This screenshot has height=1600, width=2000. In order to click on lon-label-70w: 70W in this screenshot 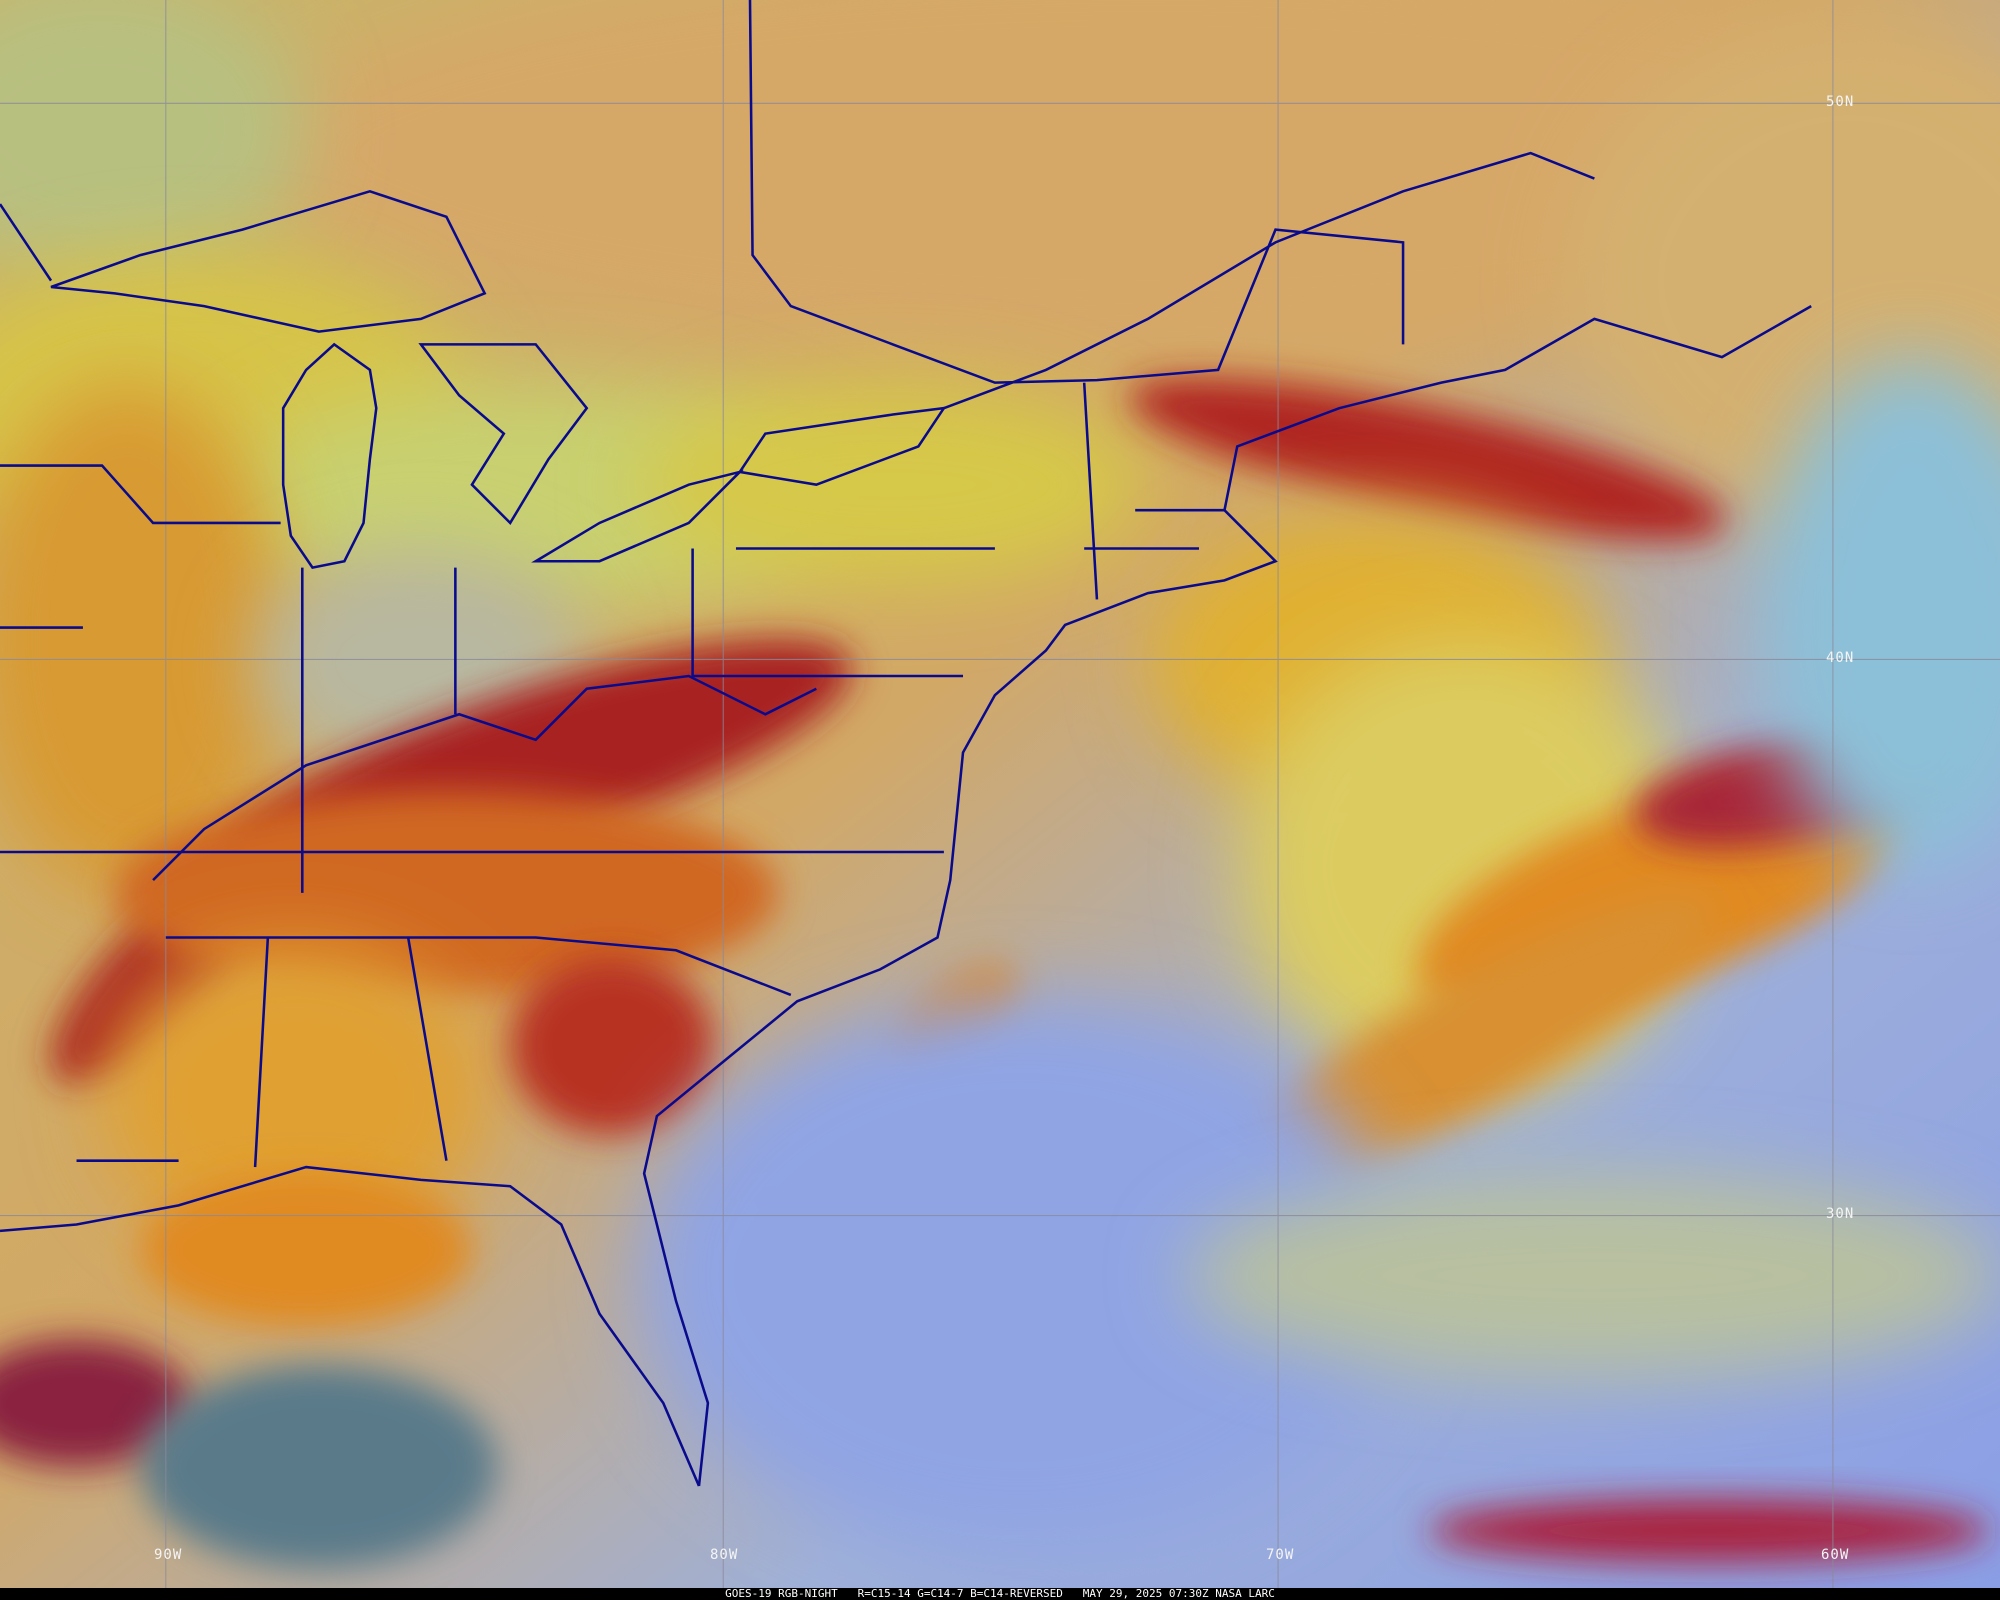, I will do `click(1280, 1555)`.